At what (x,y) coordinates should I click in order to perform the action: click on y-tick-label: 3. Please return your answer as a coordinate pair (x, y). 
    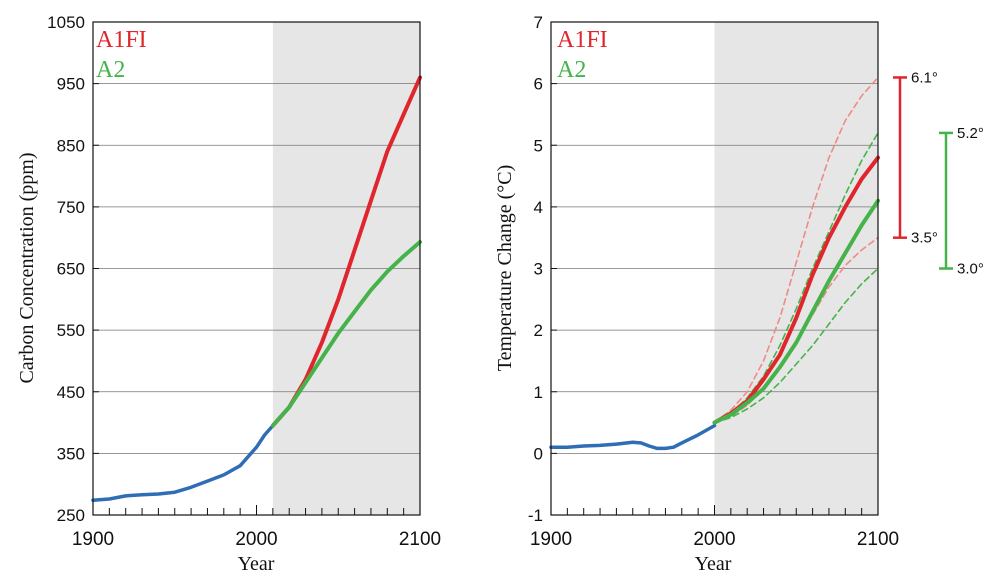
    Looking at the image, I should click on (538, 269).